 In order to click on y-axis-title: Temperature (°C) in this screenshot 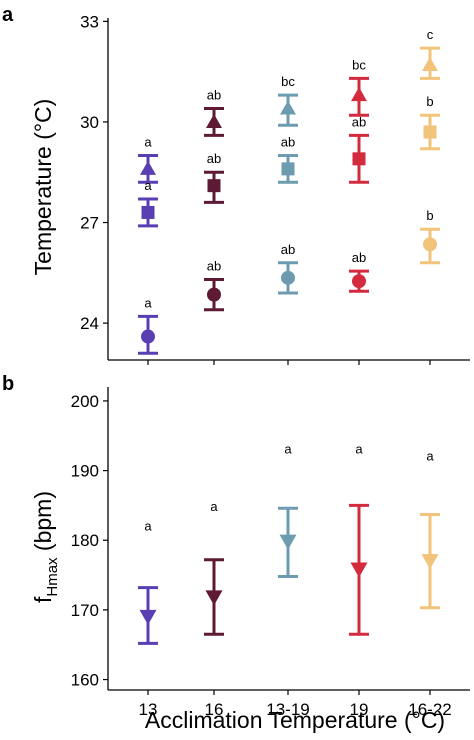, I will do `click(43, 187)`.